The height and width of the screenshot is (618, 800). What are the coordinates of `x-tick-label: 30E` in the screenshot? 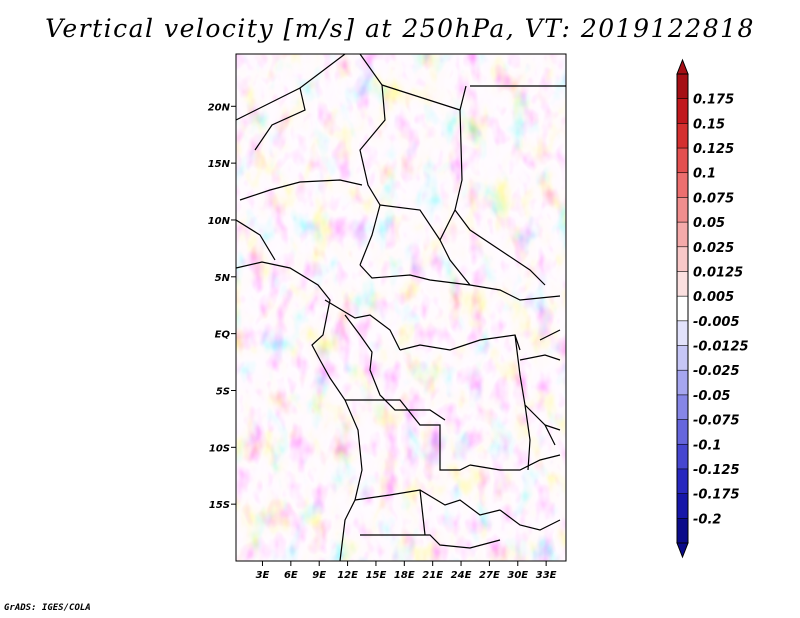 It's located at (517, 575).